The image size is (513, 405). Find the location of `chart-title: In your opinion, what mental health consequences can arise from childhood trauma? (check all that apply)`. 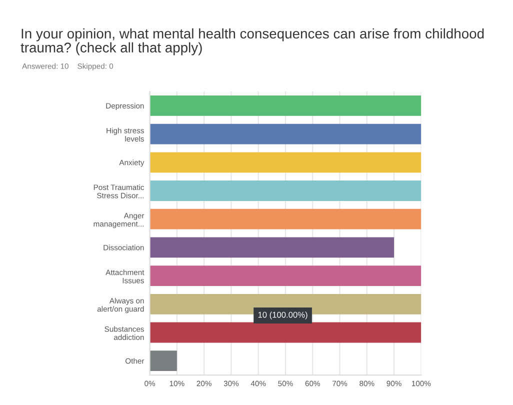

chart-title: In your opinion, what mental health consequences can arise from childhood trauma? (check all that apply) is located at coordinates (252, 42).